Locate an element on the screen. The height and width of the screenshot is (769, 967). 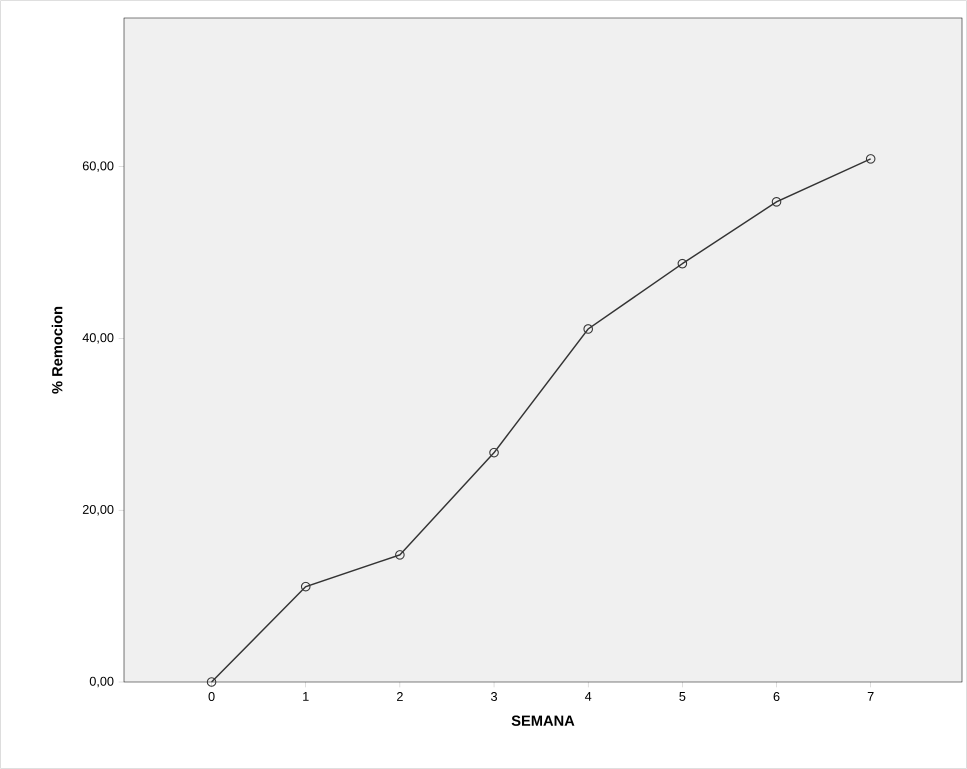
x-tick-label: 5 is located at coordinates (682, 696).